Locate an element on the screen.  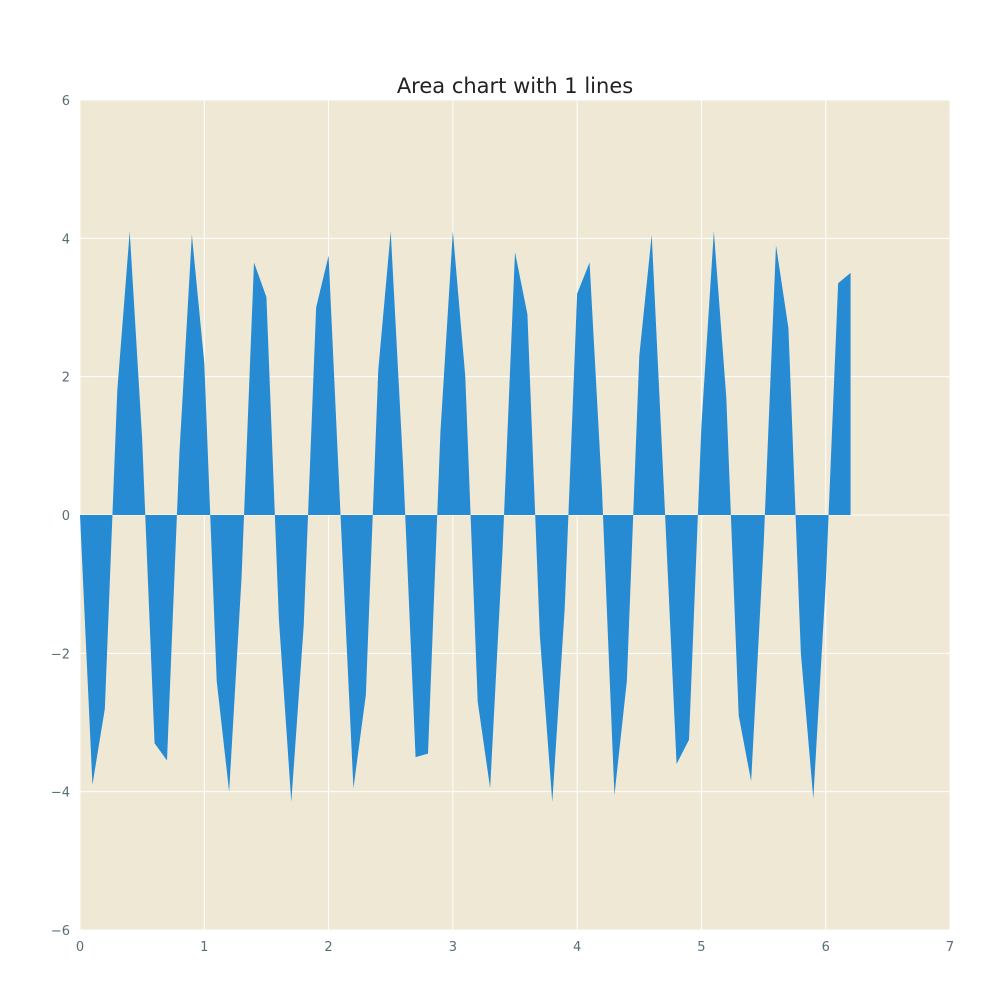
y-tick-label: −4 is located at coordinates (60, 793).